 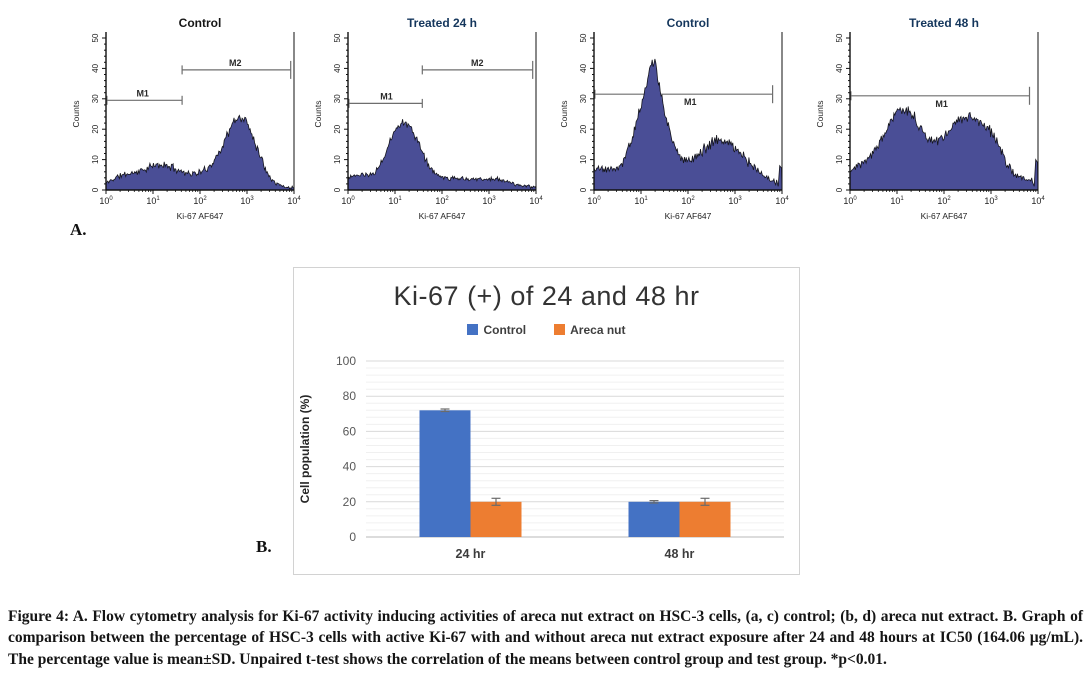 I want to click on legend-label: Areca nut, so click(x=598, y=329).